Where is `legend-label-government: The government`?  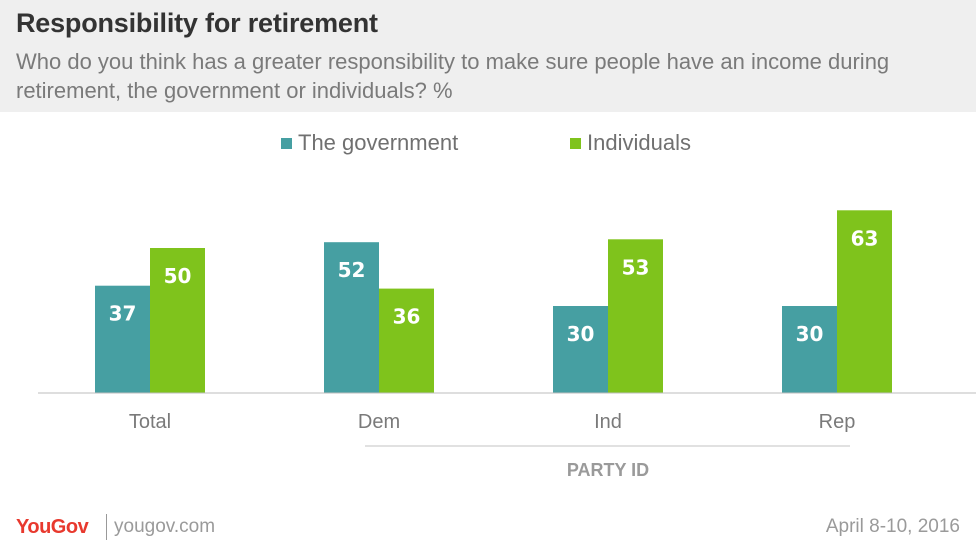 legend-label-government: The government is located at coordinates (378, 142).